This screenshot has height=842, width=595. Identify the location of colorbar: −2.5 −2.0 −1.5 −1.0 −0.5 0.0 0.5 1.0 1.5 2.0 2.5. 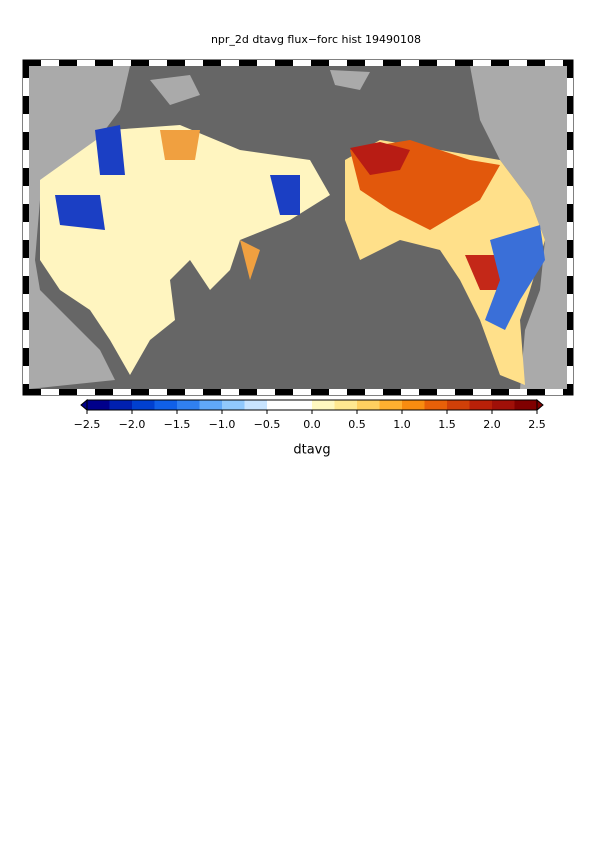
(310, 414).